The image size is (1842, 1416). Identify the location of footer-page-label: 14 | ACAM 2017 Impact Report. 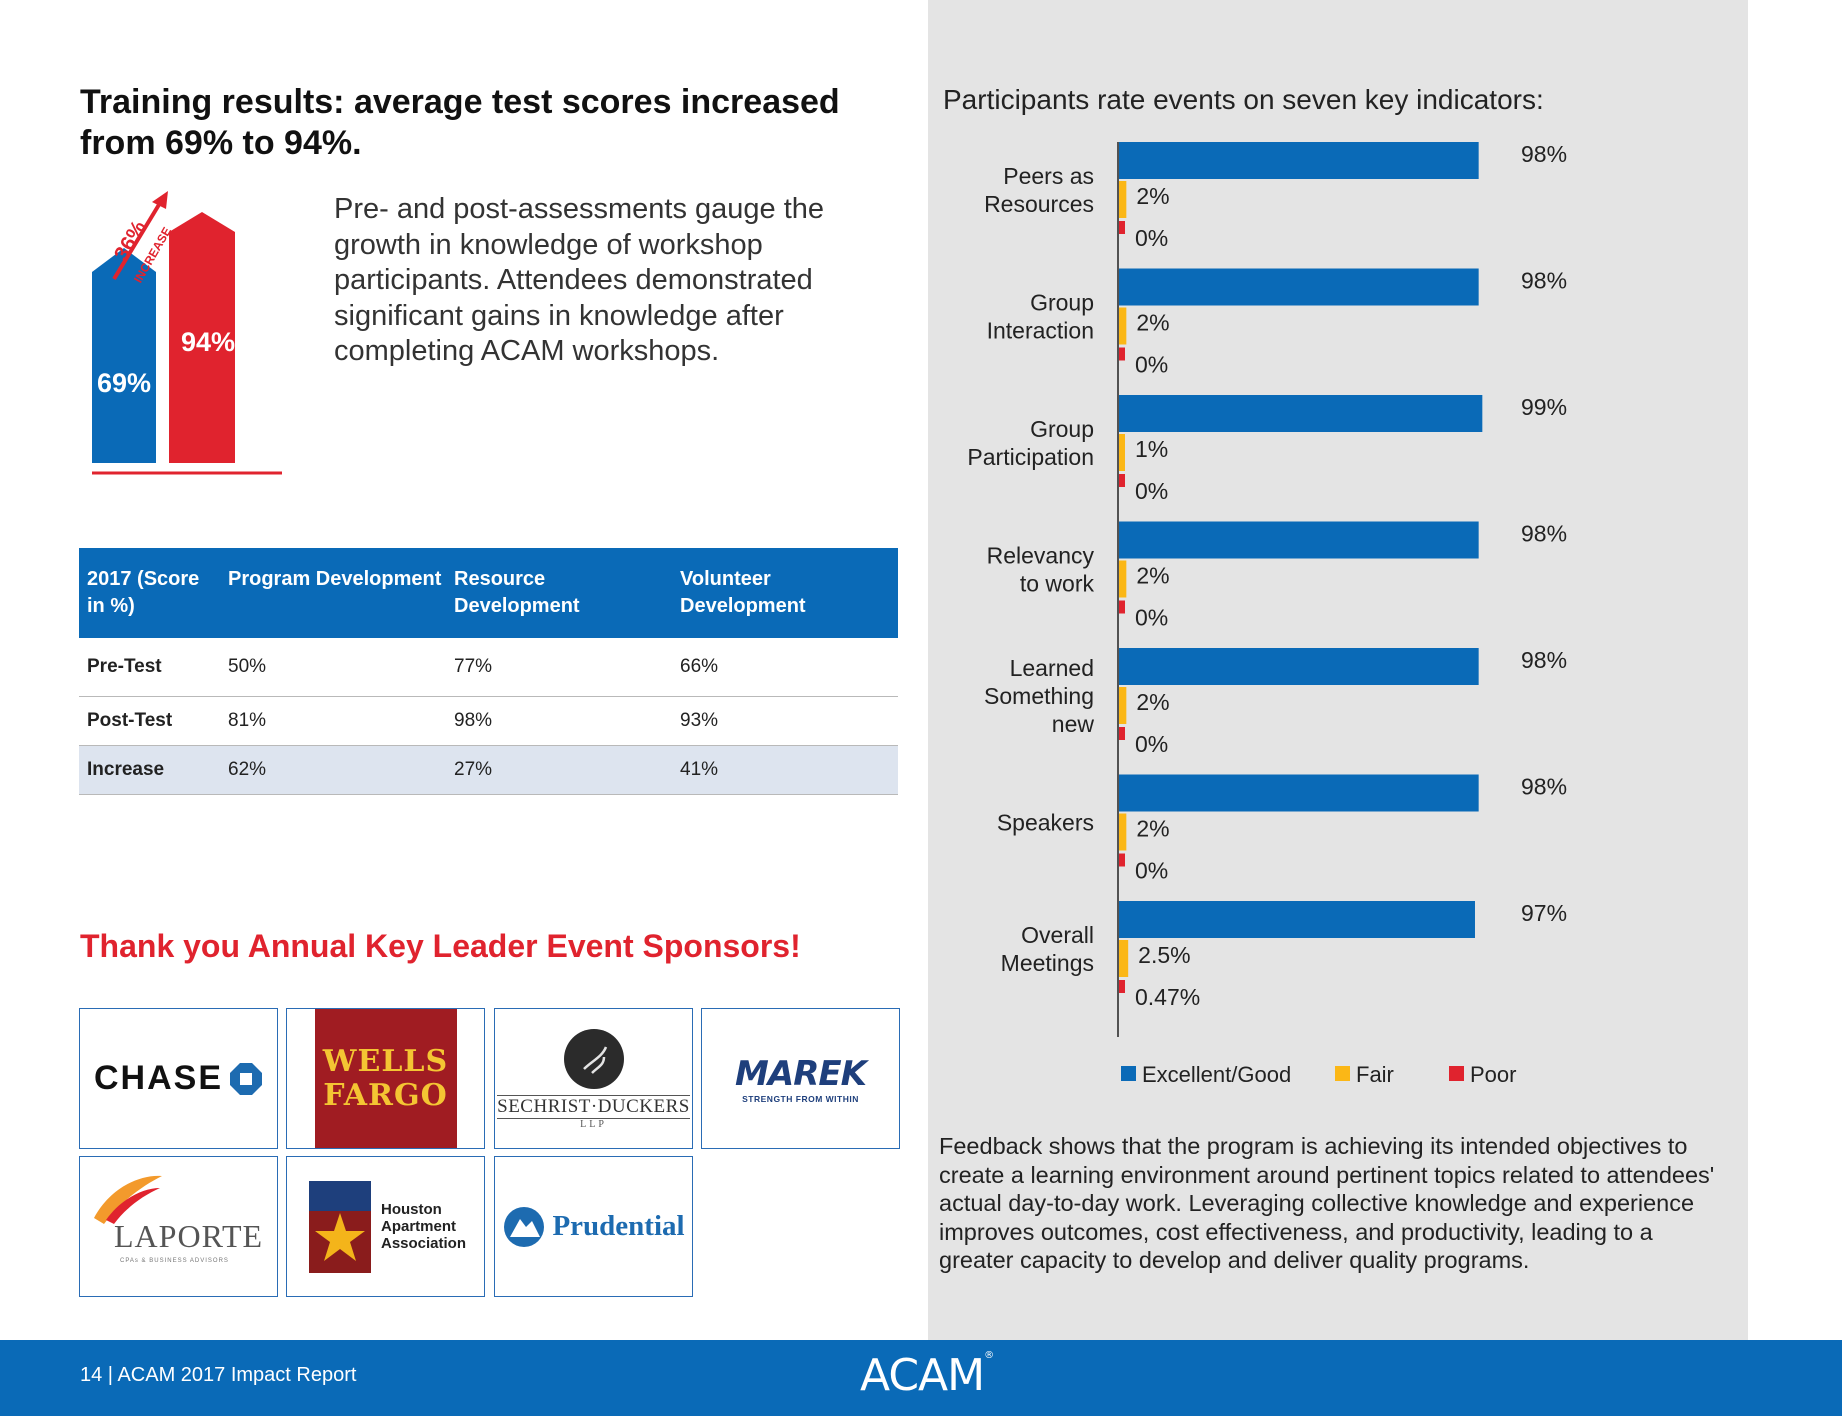
(218, 1375).